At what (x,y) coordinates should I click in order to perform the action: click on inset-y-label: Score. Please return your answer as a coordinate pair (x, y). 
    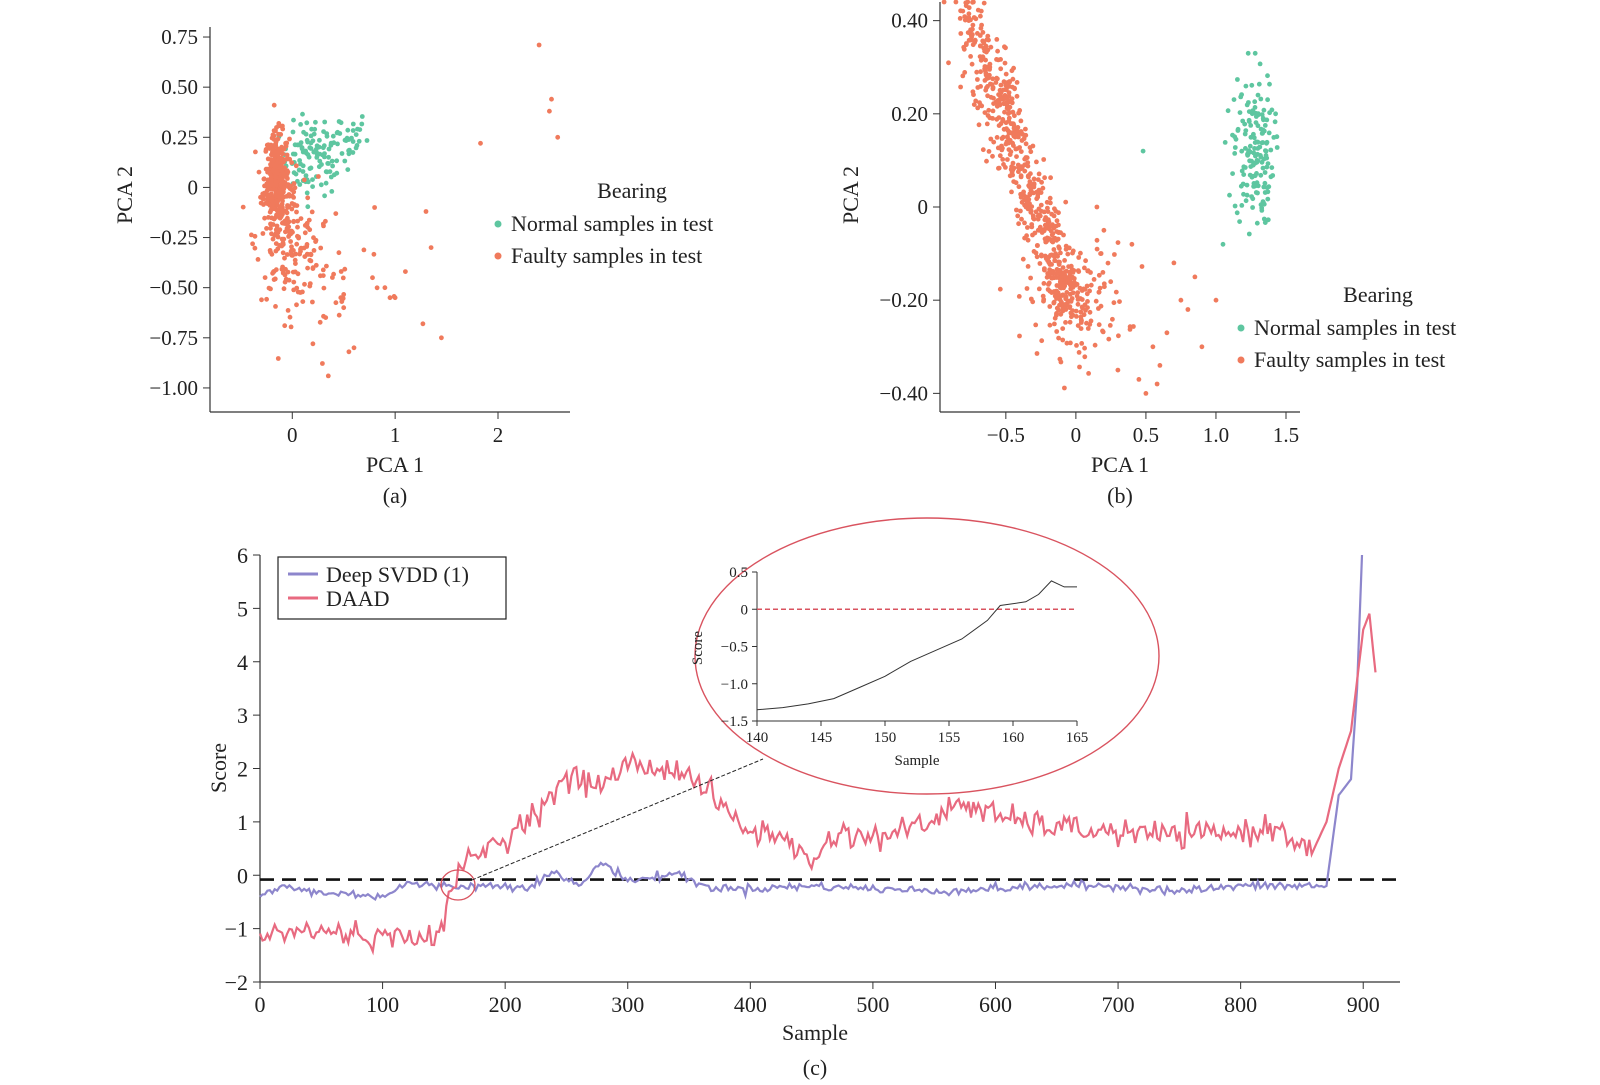
    Looking at the image, I should click on (698, 648).